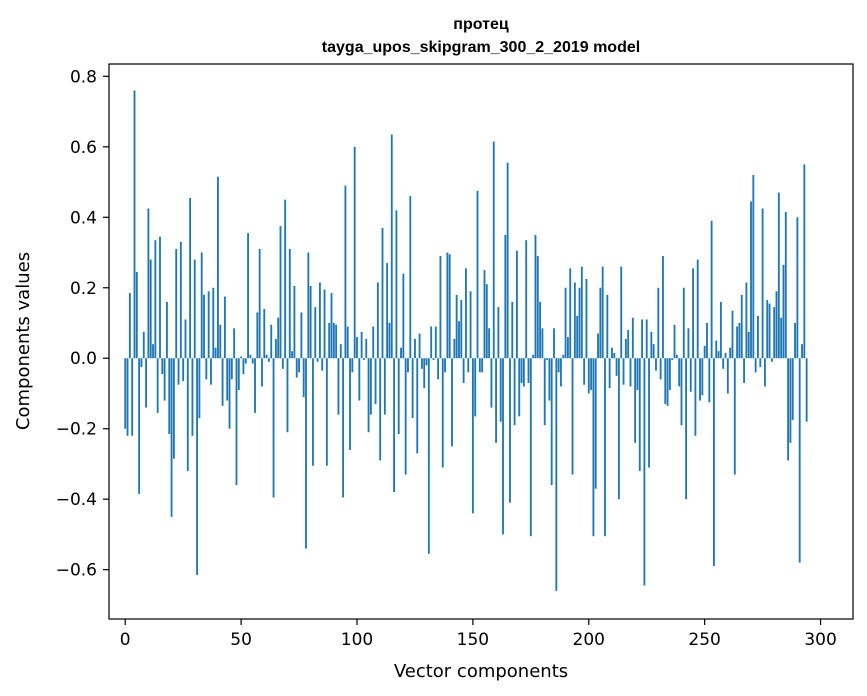  What do you see at coordinates (83, 289) in the screenshot?
I see `y-tick-label: 0.2` at bounding box center [83, 289].